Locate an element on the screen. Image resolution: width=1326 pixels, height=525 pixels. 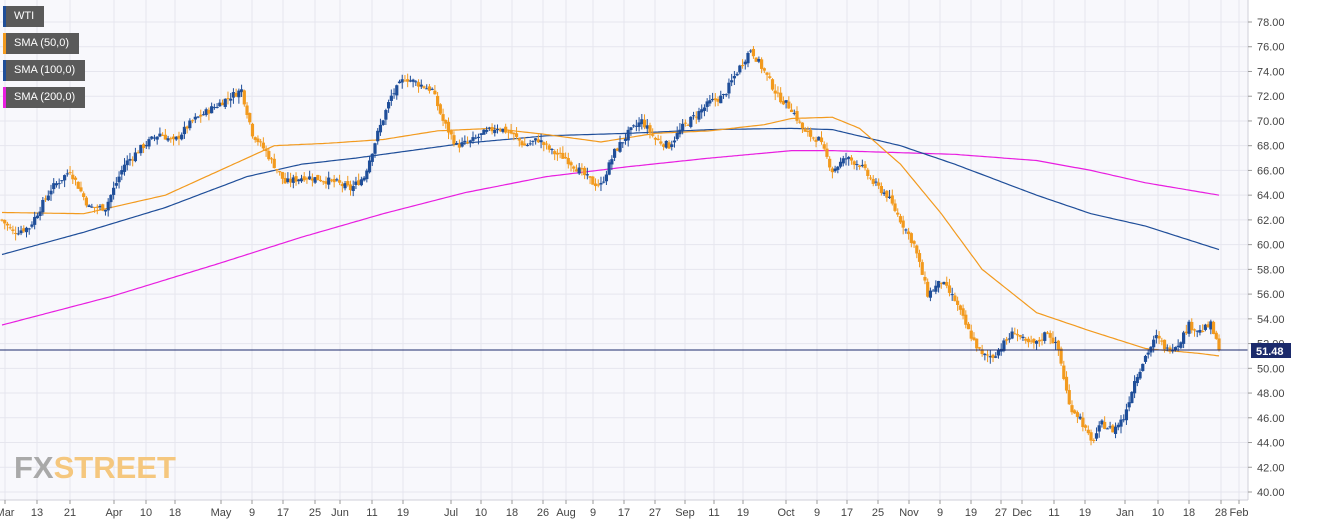
y-tick-label: 60.00 is located at coordinates (1271, 246).